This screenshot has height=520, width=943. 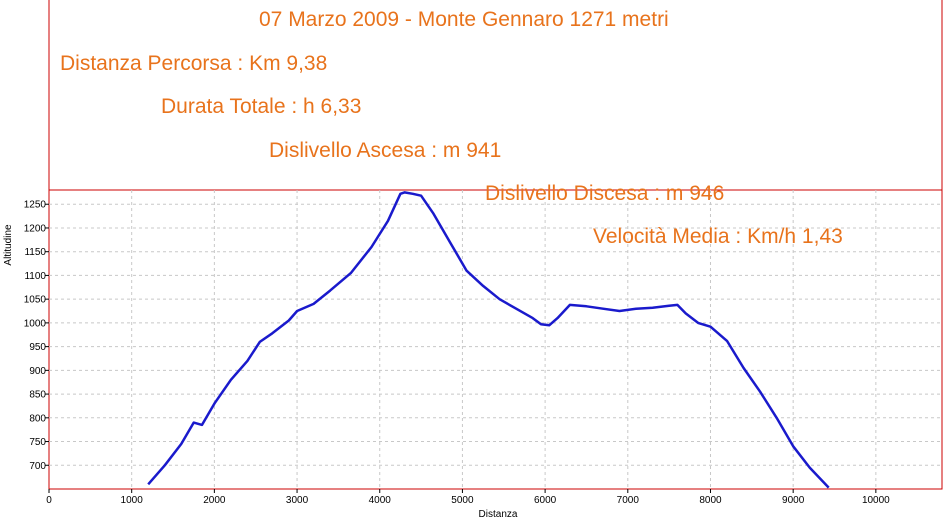 What do you see at coordinates (380, 500) in the screenshot?
I see `x-tick-label: 4000` at bounding box center [380, 500].